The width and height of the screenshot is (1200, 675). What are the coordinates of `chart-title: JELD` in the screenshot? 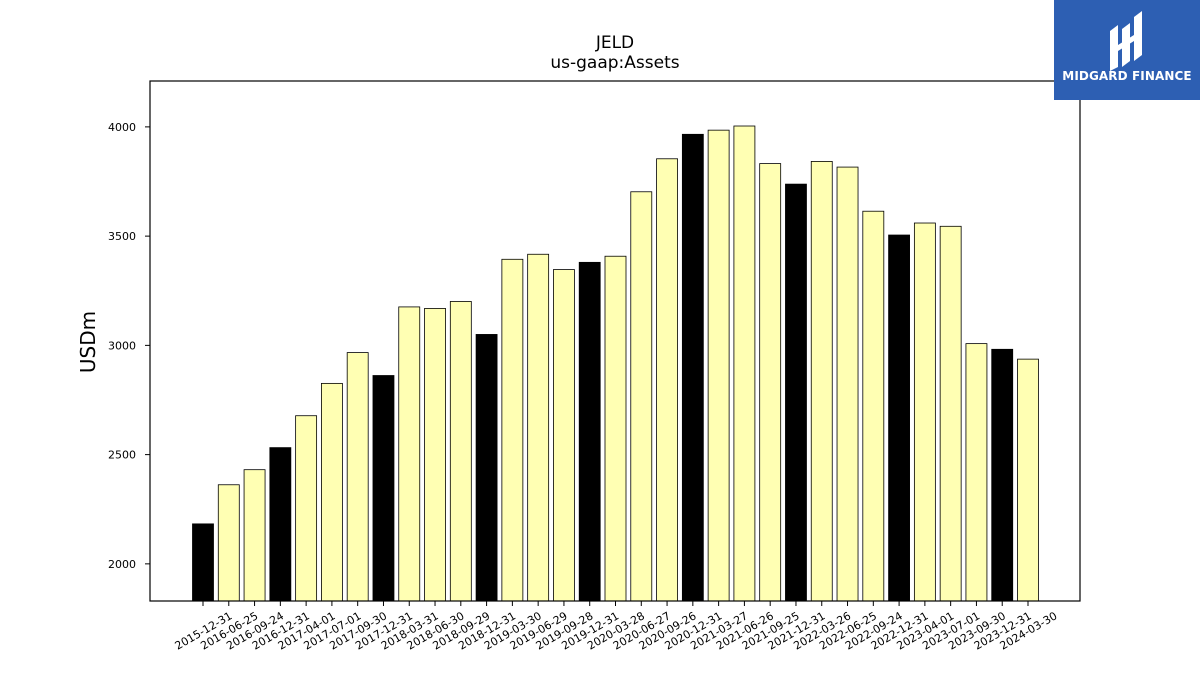 It's located at (614, 43).